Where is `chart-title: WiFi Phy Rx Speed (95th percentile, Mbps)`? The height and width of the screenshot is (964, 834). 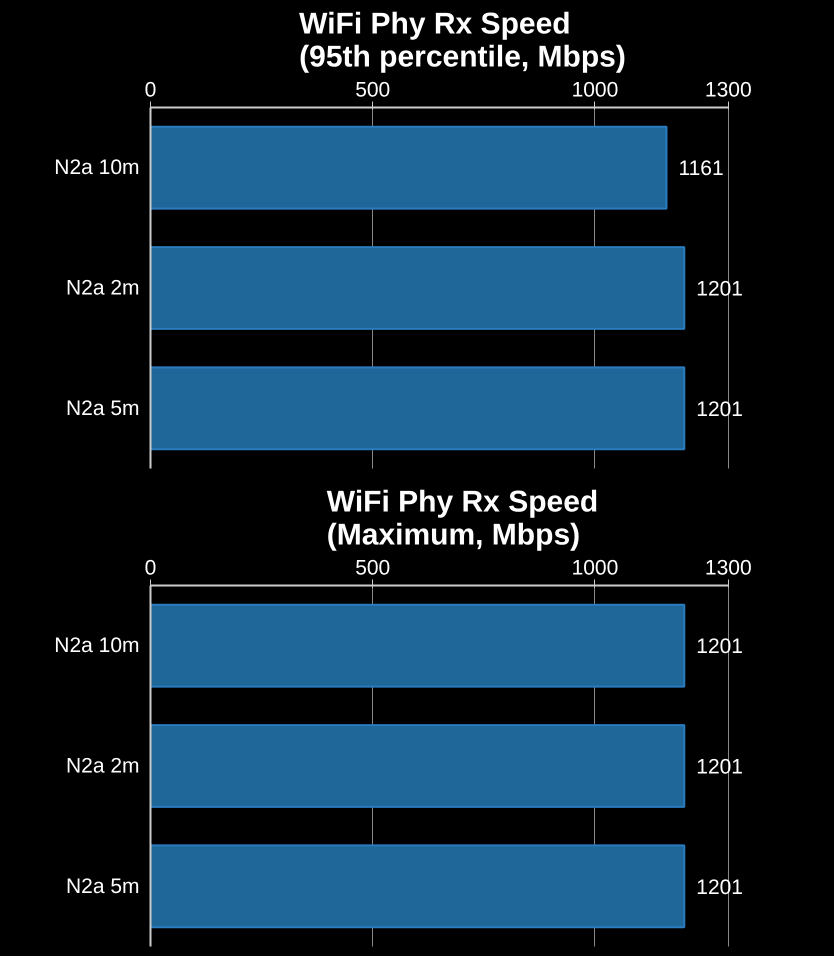
chart-title: WiFi Phy Rx Speed (95th percentile, Mbps) is located at coordinates (462, 41).